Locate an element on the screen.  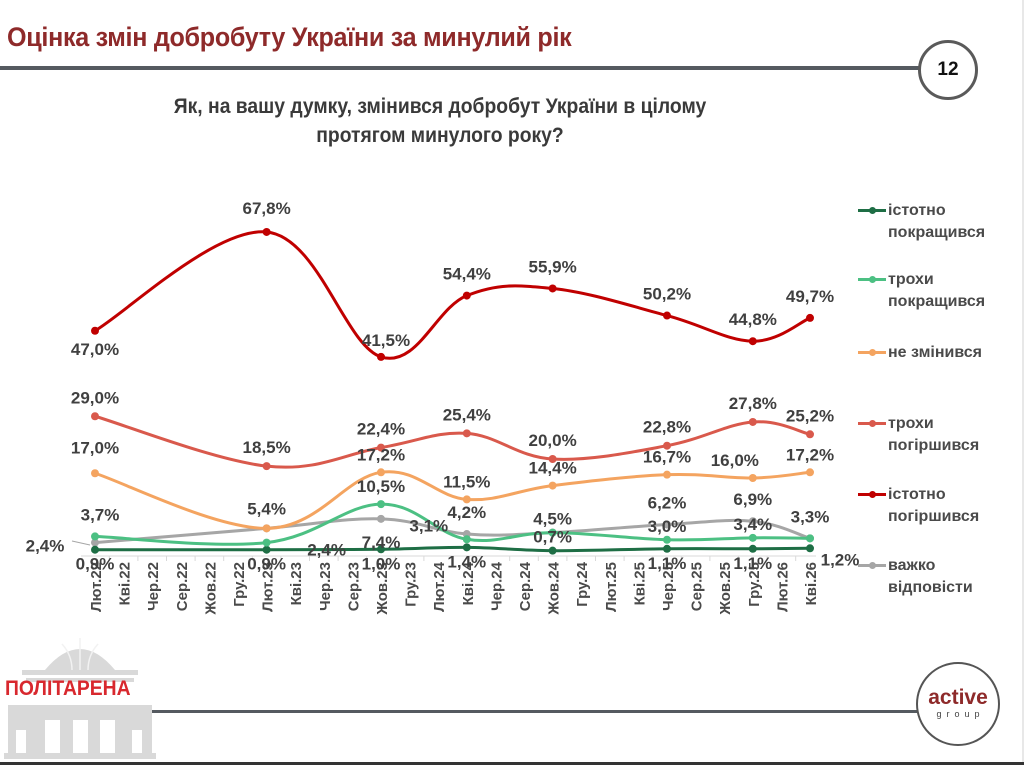
data-label: 1,1% is located at coordinates (752, 563).